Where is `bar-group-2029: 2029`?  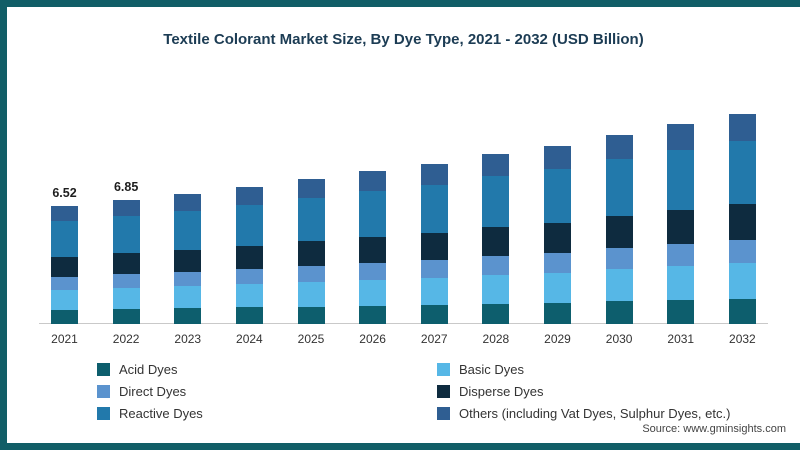
bar-group-2029: 2029 is located at coordinates (557, 236).